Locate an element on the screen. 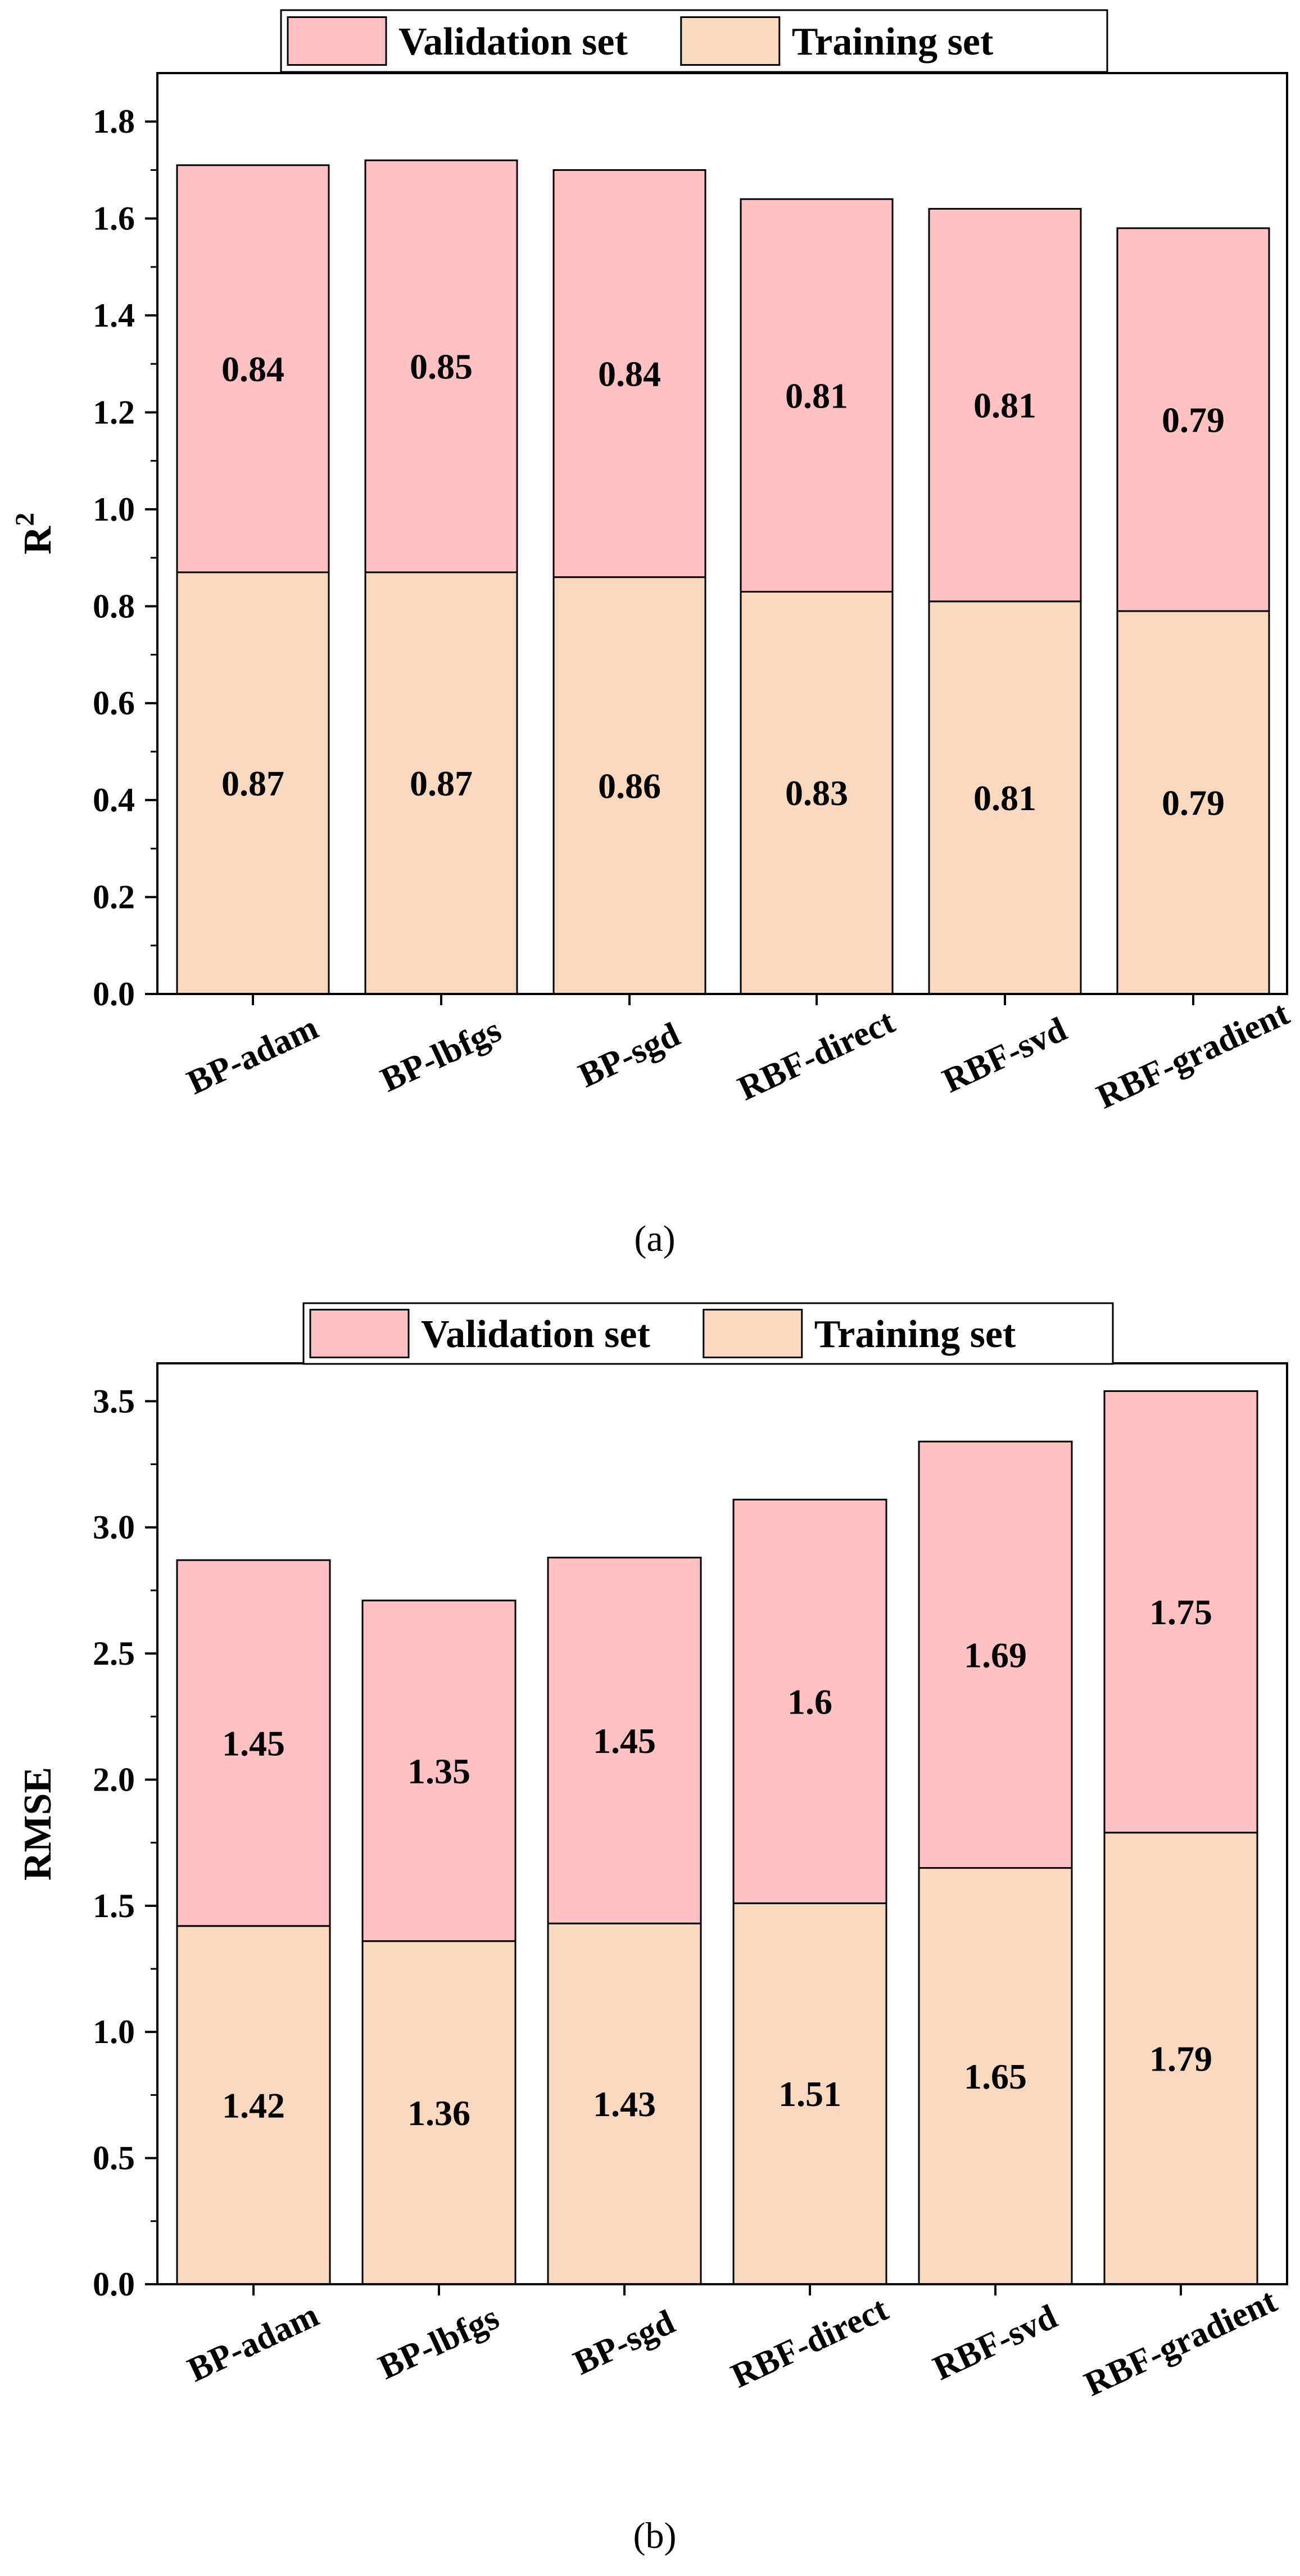  data-label-training-rbf-svd: 1.65 is located at coordinates (995, 2076).